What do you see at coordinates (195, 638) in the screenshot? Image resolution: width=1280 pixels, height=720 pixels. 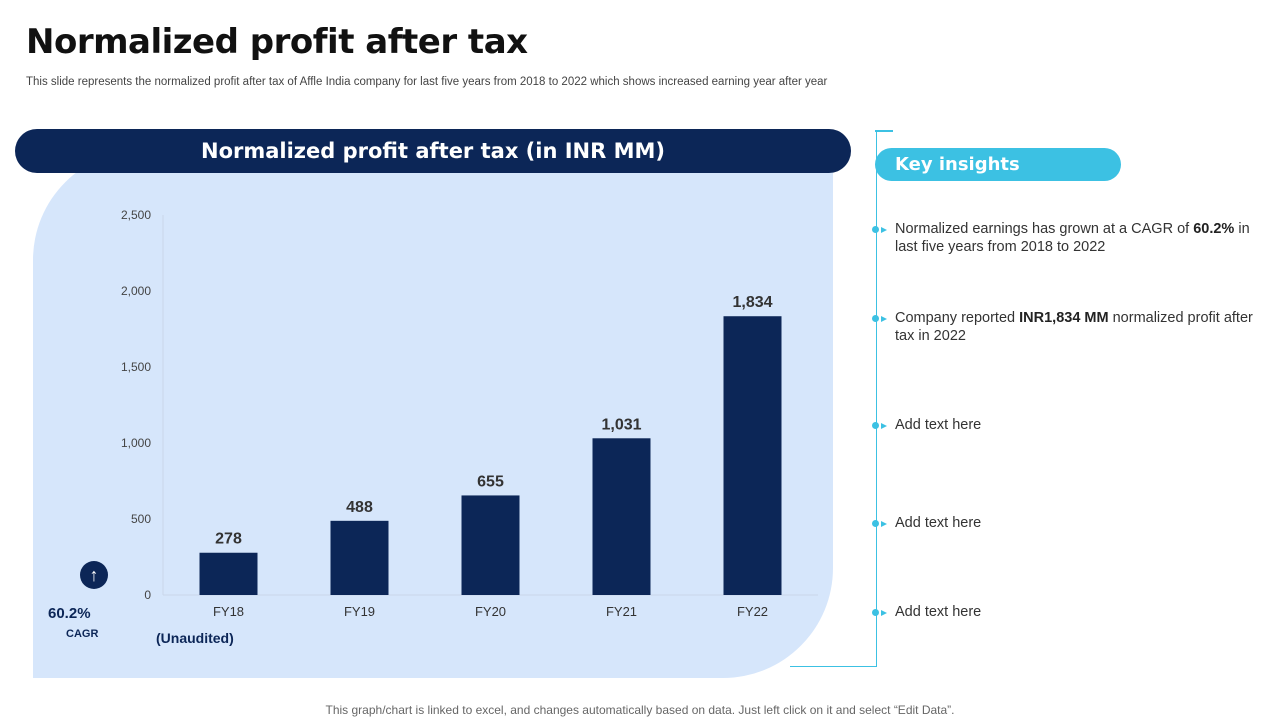 I see `unaudited-note: (Unaudited)` at bounding box center [195, 638].